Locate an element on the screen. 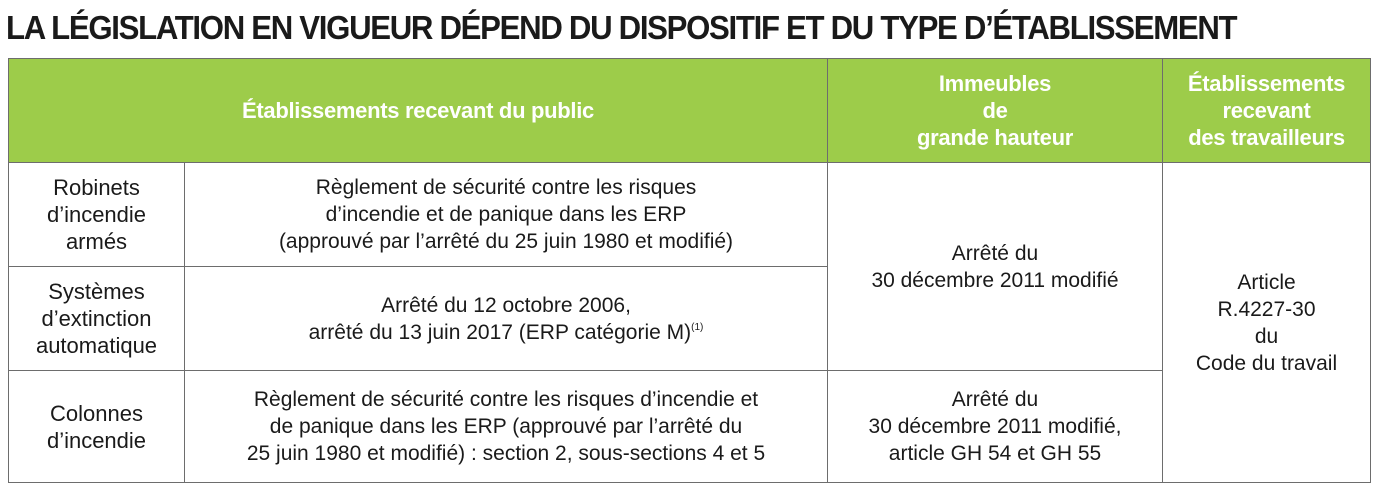 The image size is (1378, 488). header-ert-line: des travailleurs is located at coordinates (1266, 137).